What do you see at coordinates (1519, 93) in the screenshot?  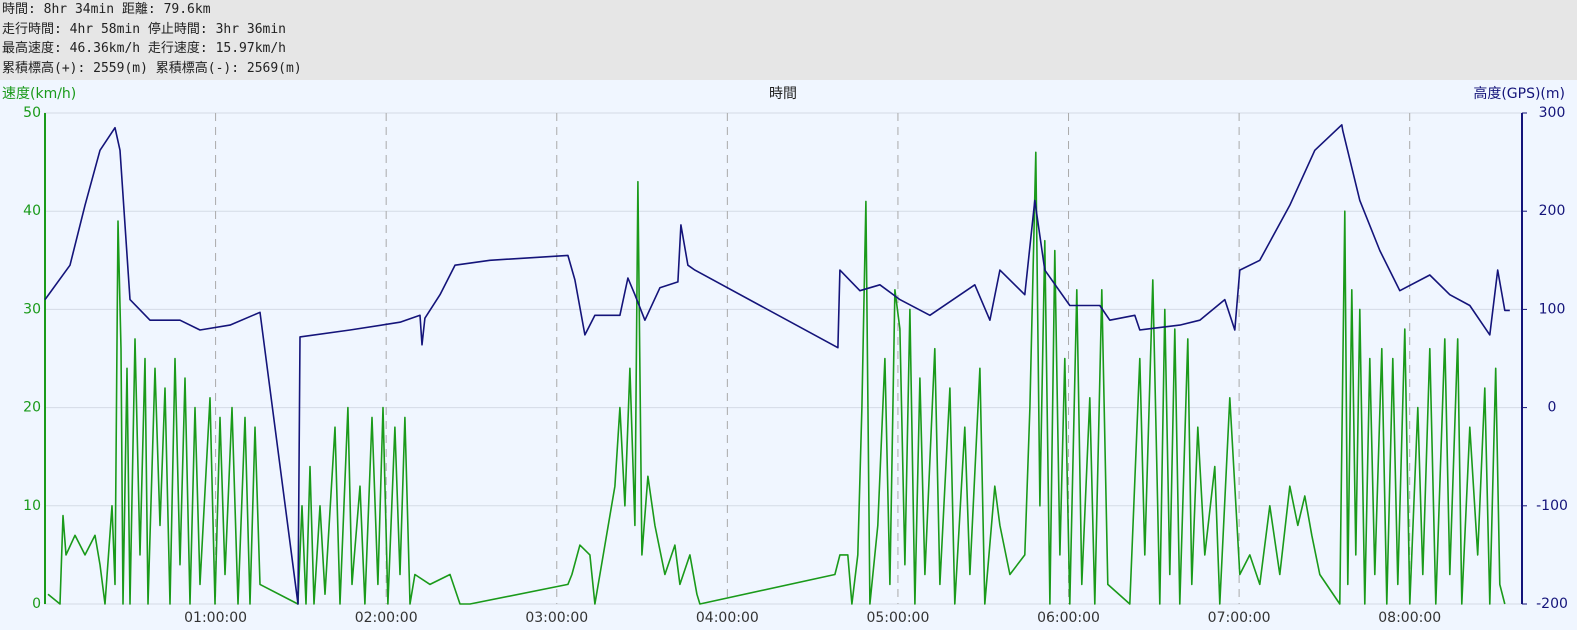 I see `y2-axis-title: 高度(GPS)(m)` at bounding box center [1519, 93].